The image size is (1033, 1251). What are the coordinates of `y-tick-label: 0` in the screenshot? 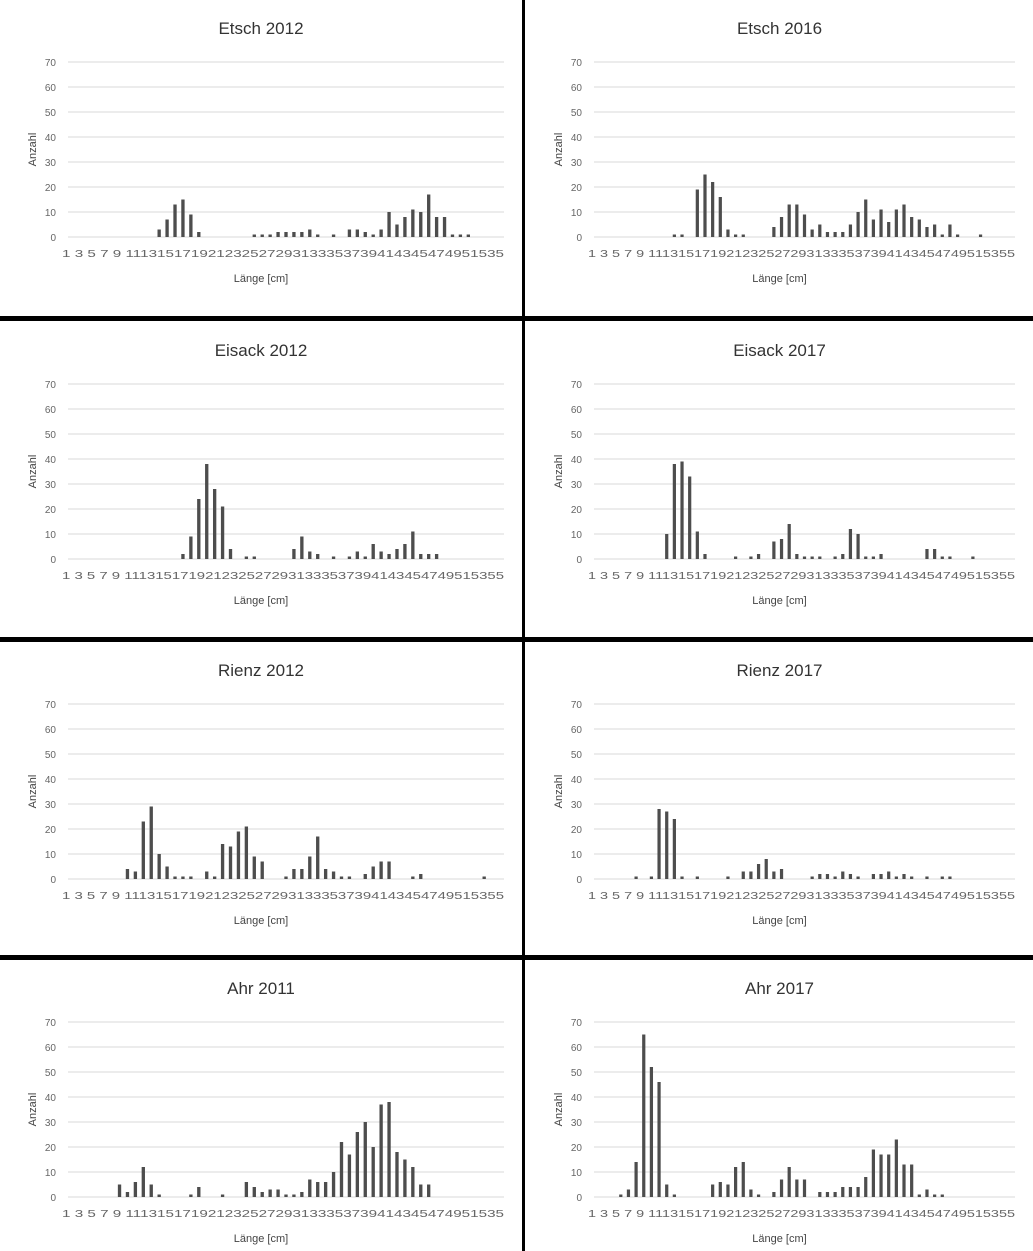 It's located at (579, 1198).